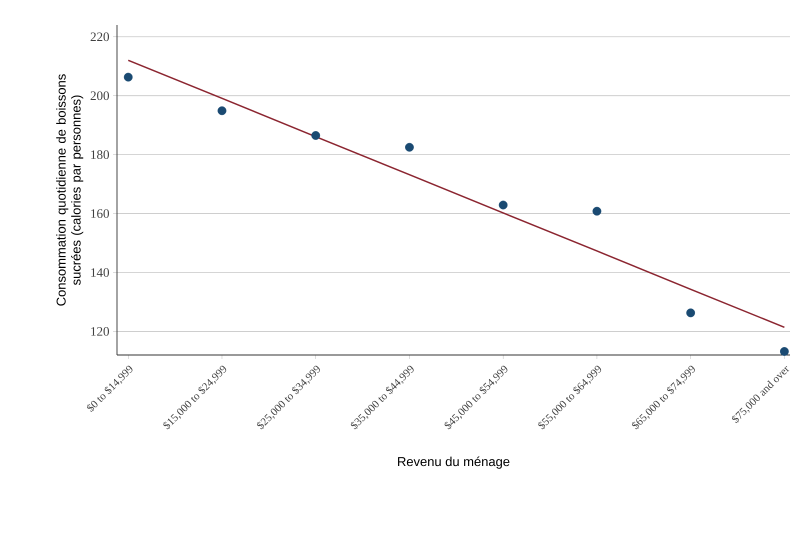  Describe the element at coordinates (454, 462) in the screenshot. I see `x-axis-title: Revenu du ménage` at that location.